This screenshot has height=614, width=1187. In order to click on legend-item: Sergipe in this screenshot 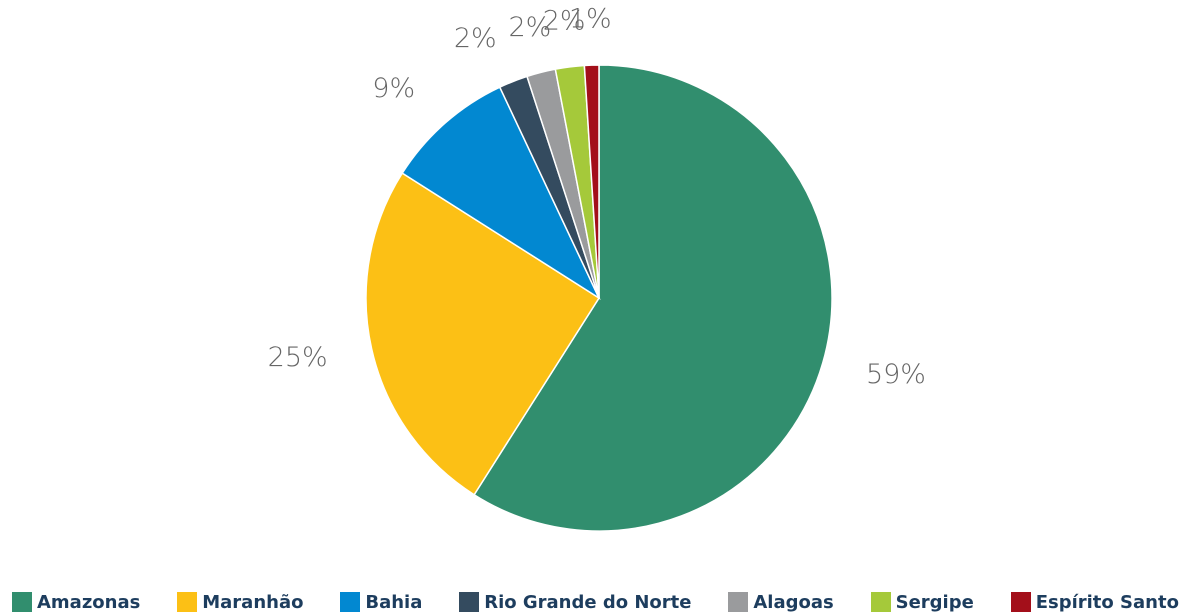, I will do `click(922, 602)`.